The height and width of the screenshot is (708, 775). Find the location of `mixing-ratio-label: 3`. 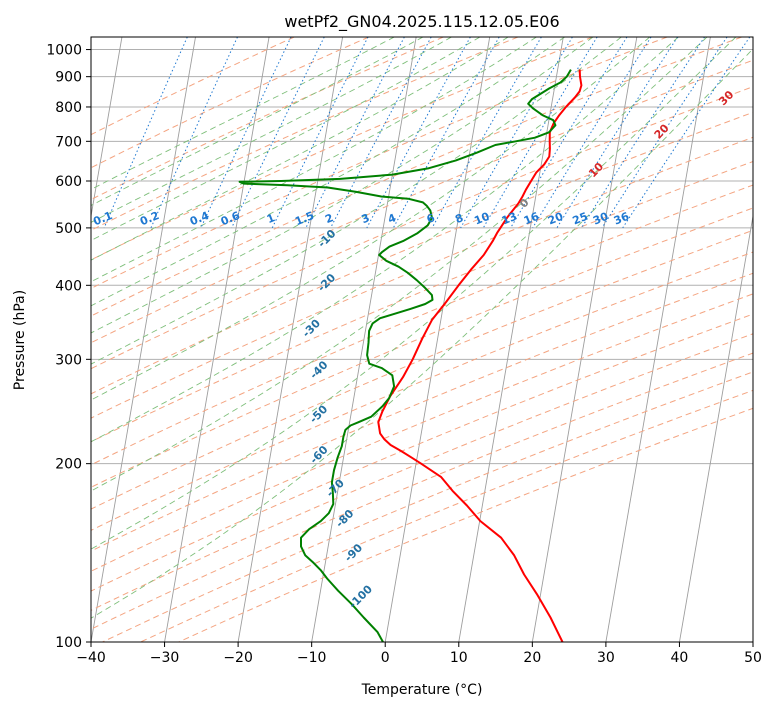

mixing-ratio-label: 3 is located at coordinates (365, 218).